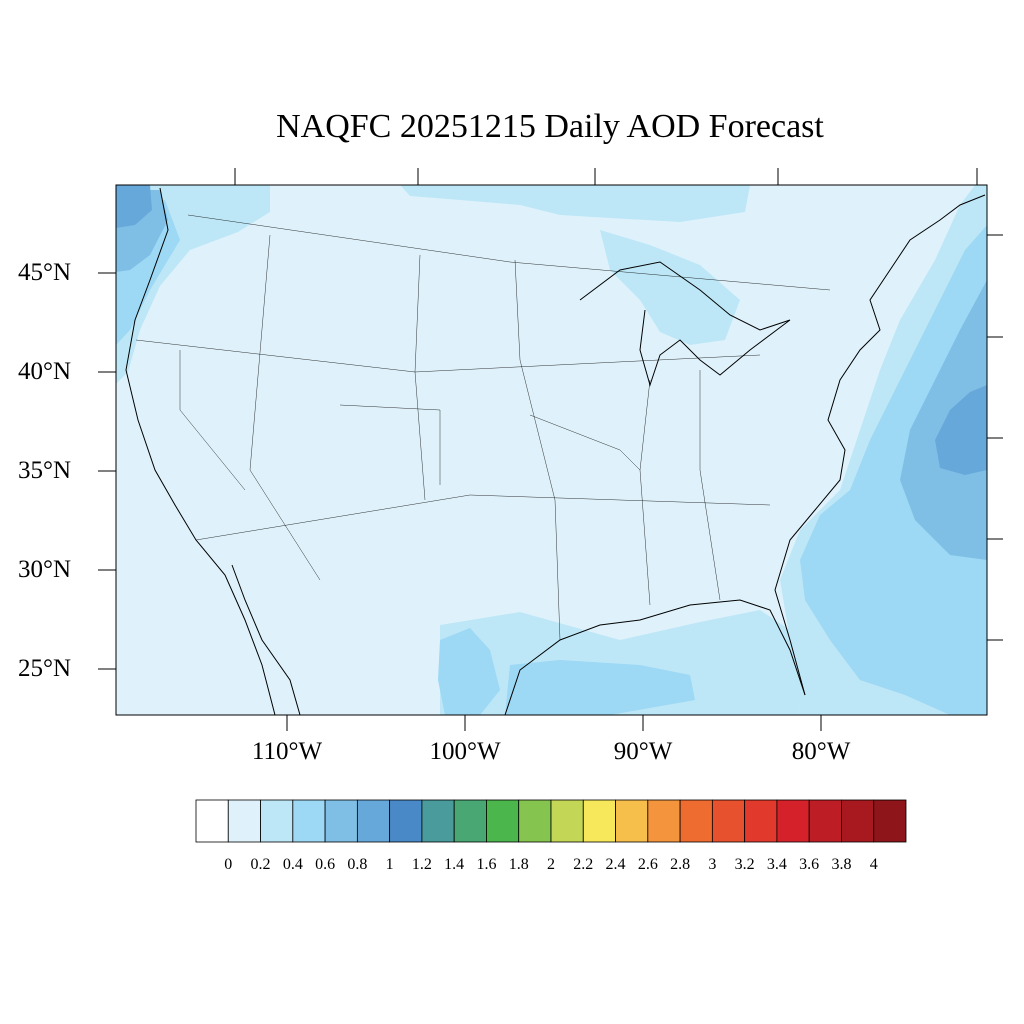 The image size is (1024, 1024). What do you see at coordinates (287, 751) in the screenshot?
I see `lon-label-110w: 110°W` at bounding box center [287, 751].